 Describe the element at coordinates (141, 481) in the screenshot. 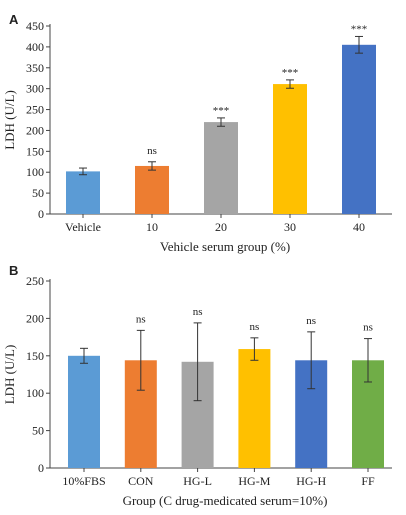

I see `panel-b-category-label-1: CON` at that location.